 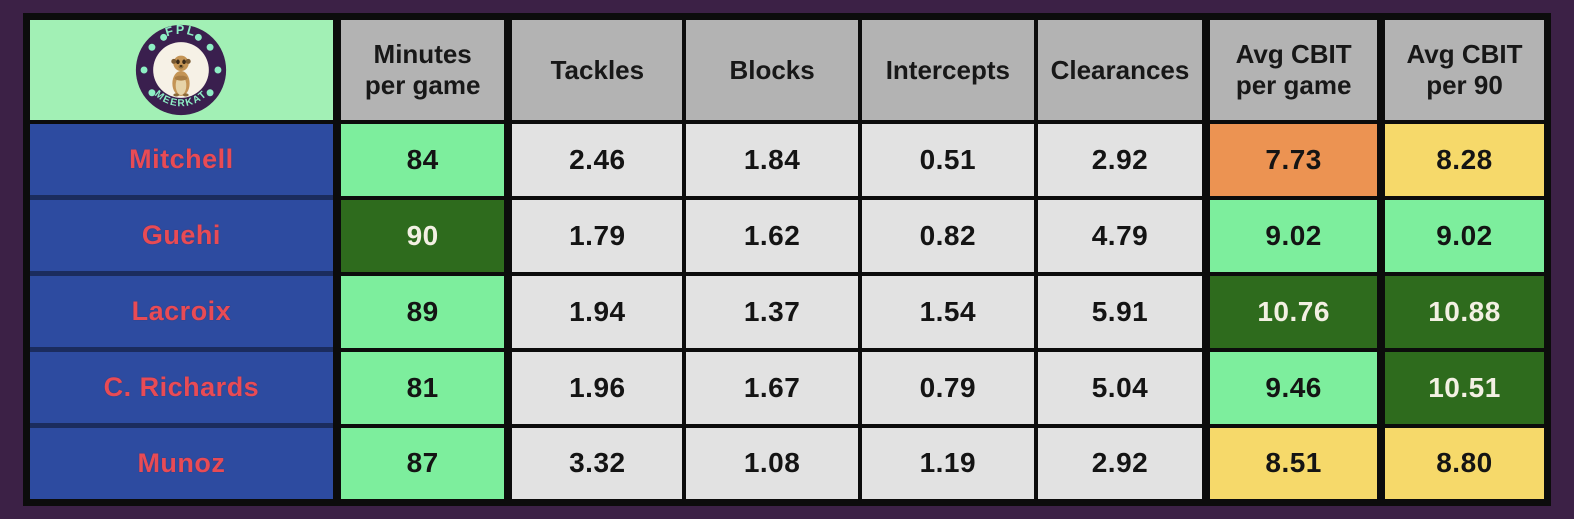 I want to click on cbit-per-game-cell: 8.51, so click(x=1292, y=464).